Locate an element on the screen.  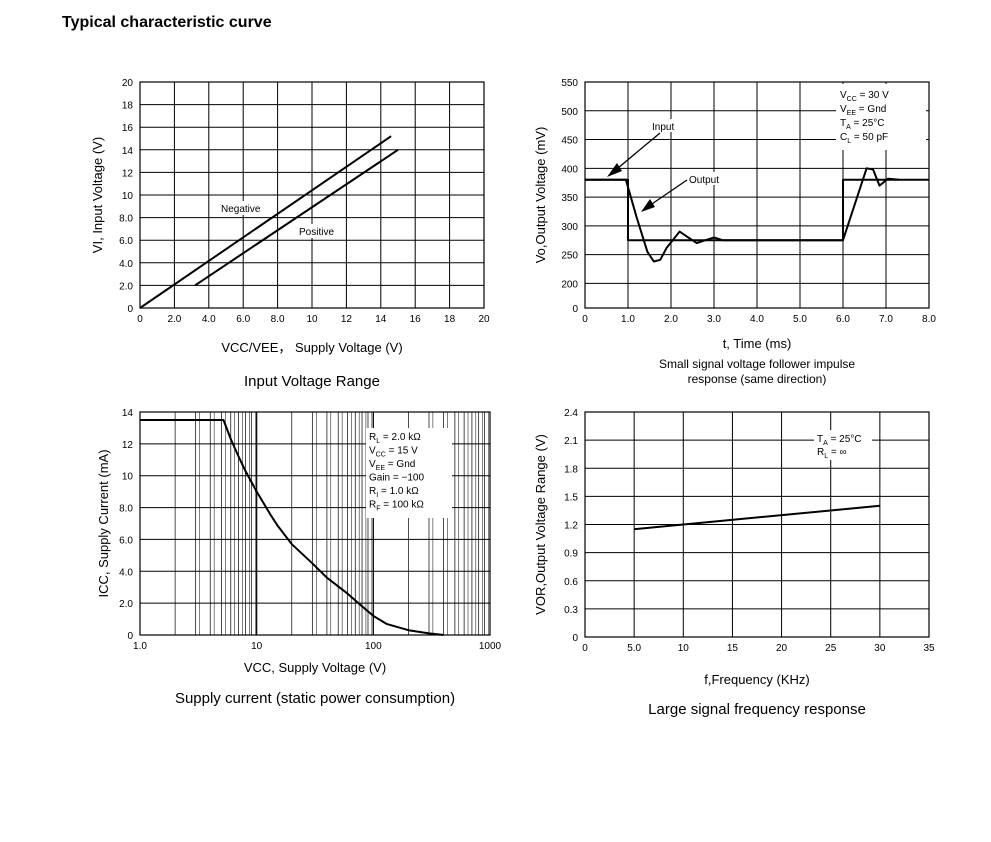
x-axis-label: VCC, Supply Voltage (V) is located at coordinates (315, 667).